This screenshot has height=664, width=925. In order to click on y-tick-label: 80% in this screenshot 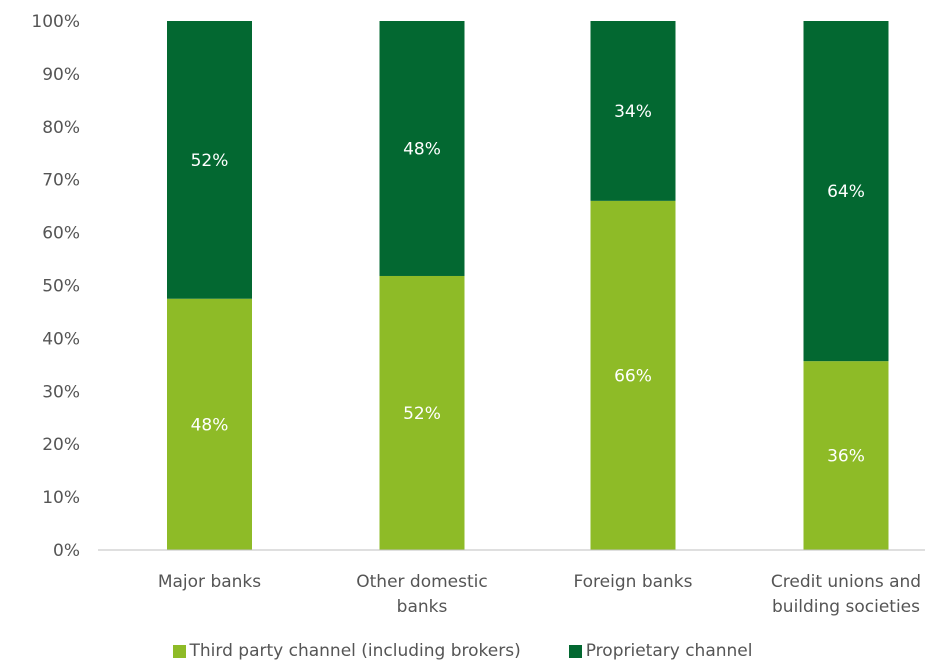, I will do `click(61, 128)`.